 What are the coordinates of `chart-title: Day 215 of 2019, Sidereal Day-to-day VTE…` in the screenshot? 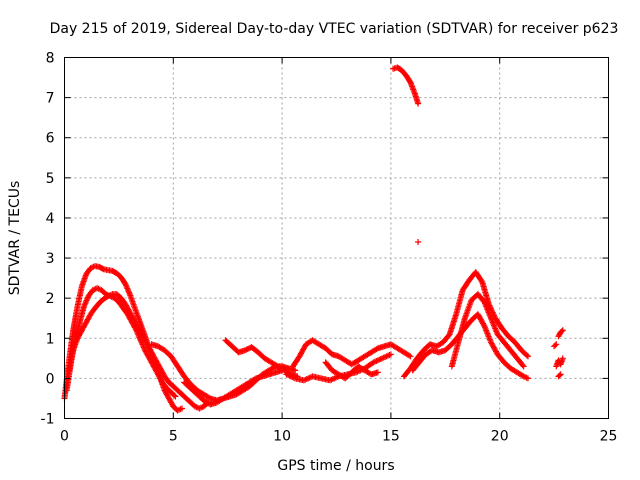 It's located at (334, 29).